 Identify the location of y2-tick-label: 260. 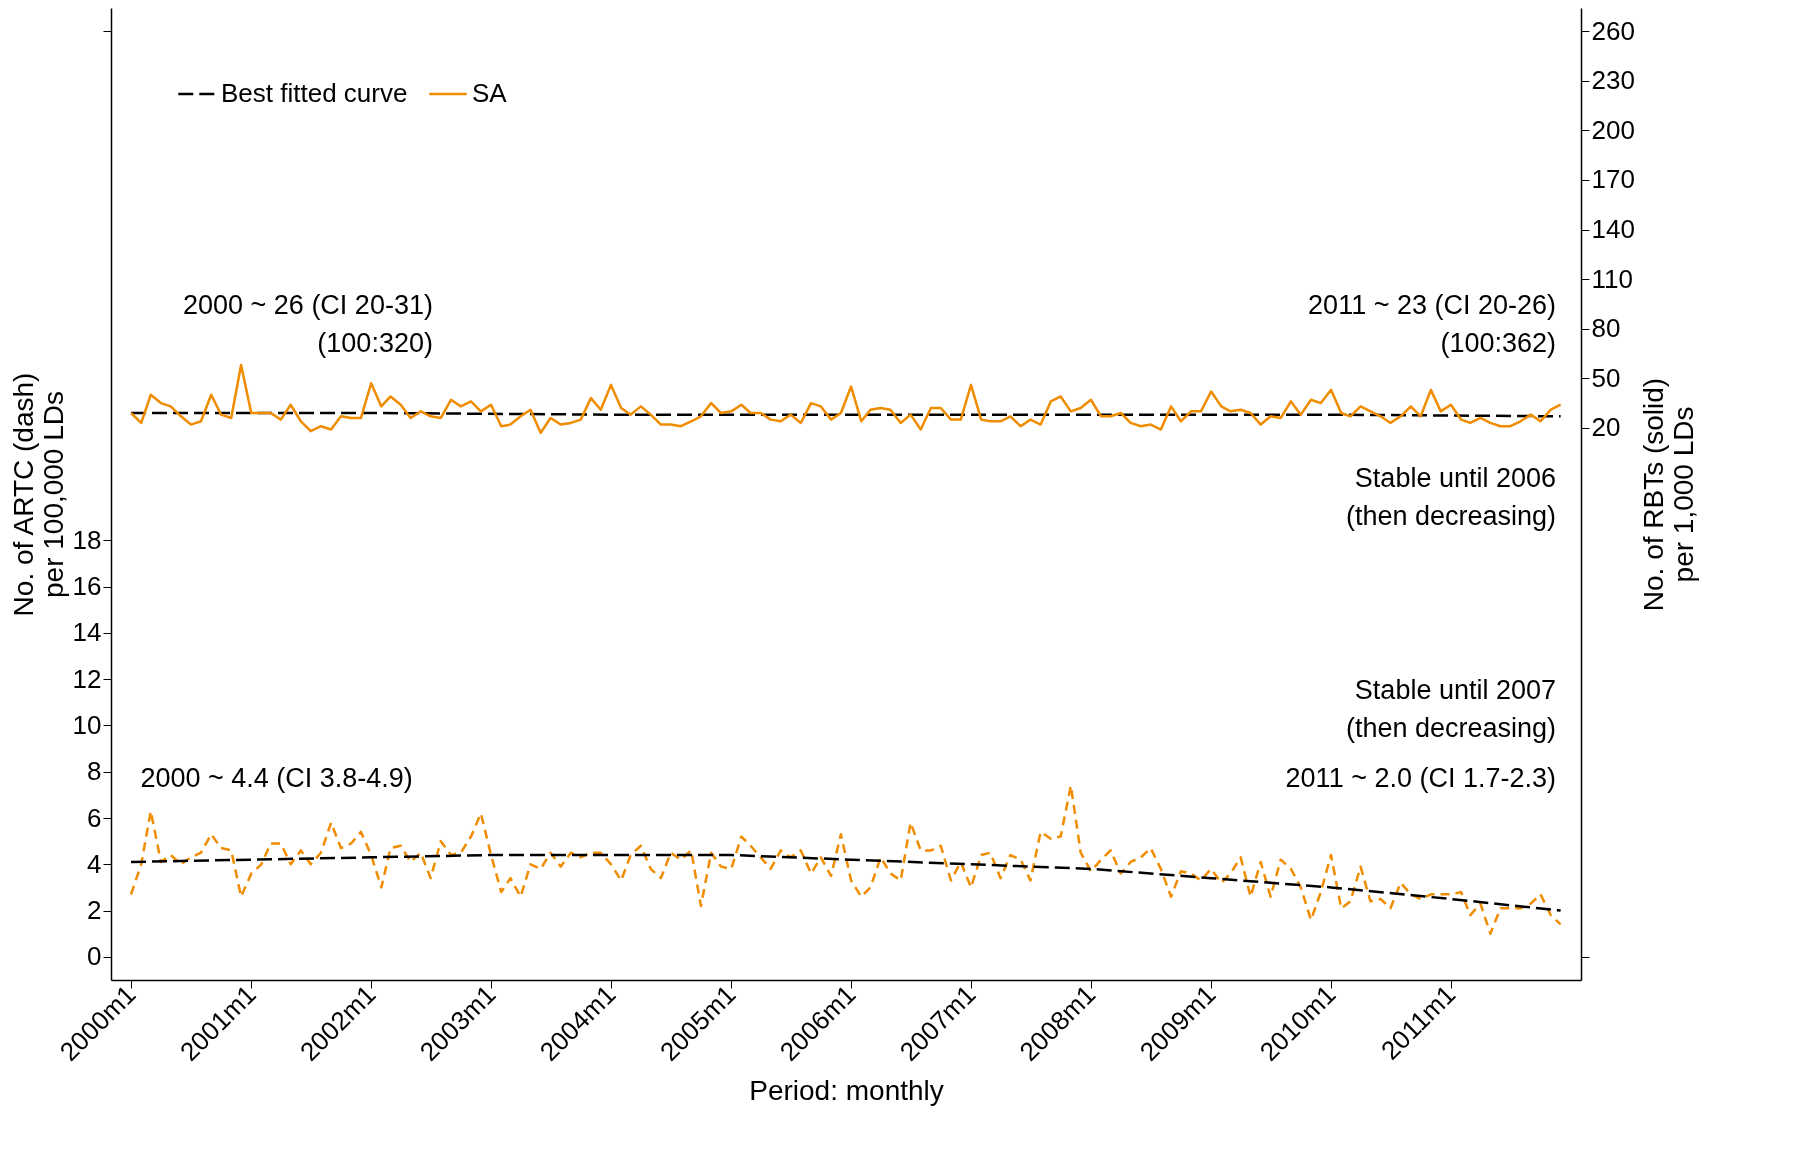
(1613, 30).